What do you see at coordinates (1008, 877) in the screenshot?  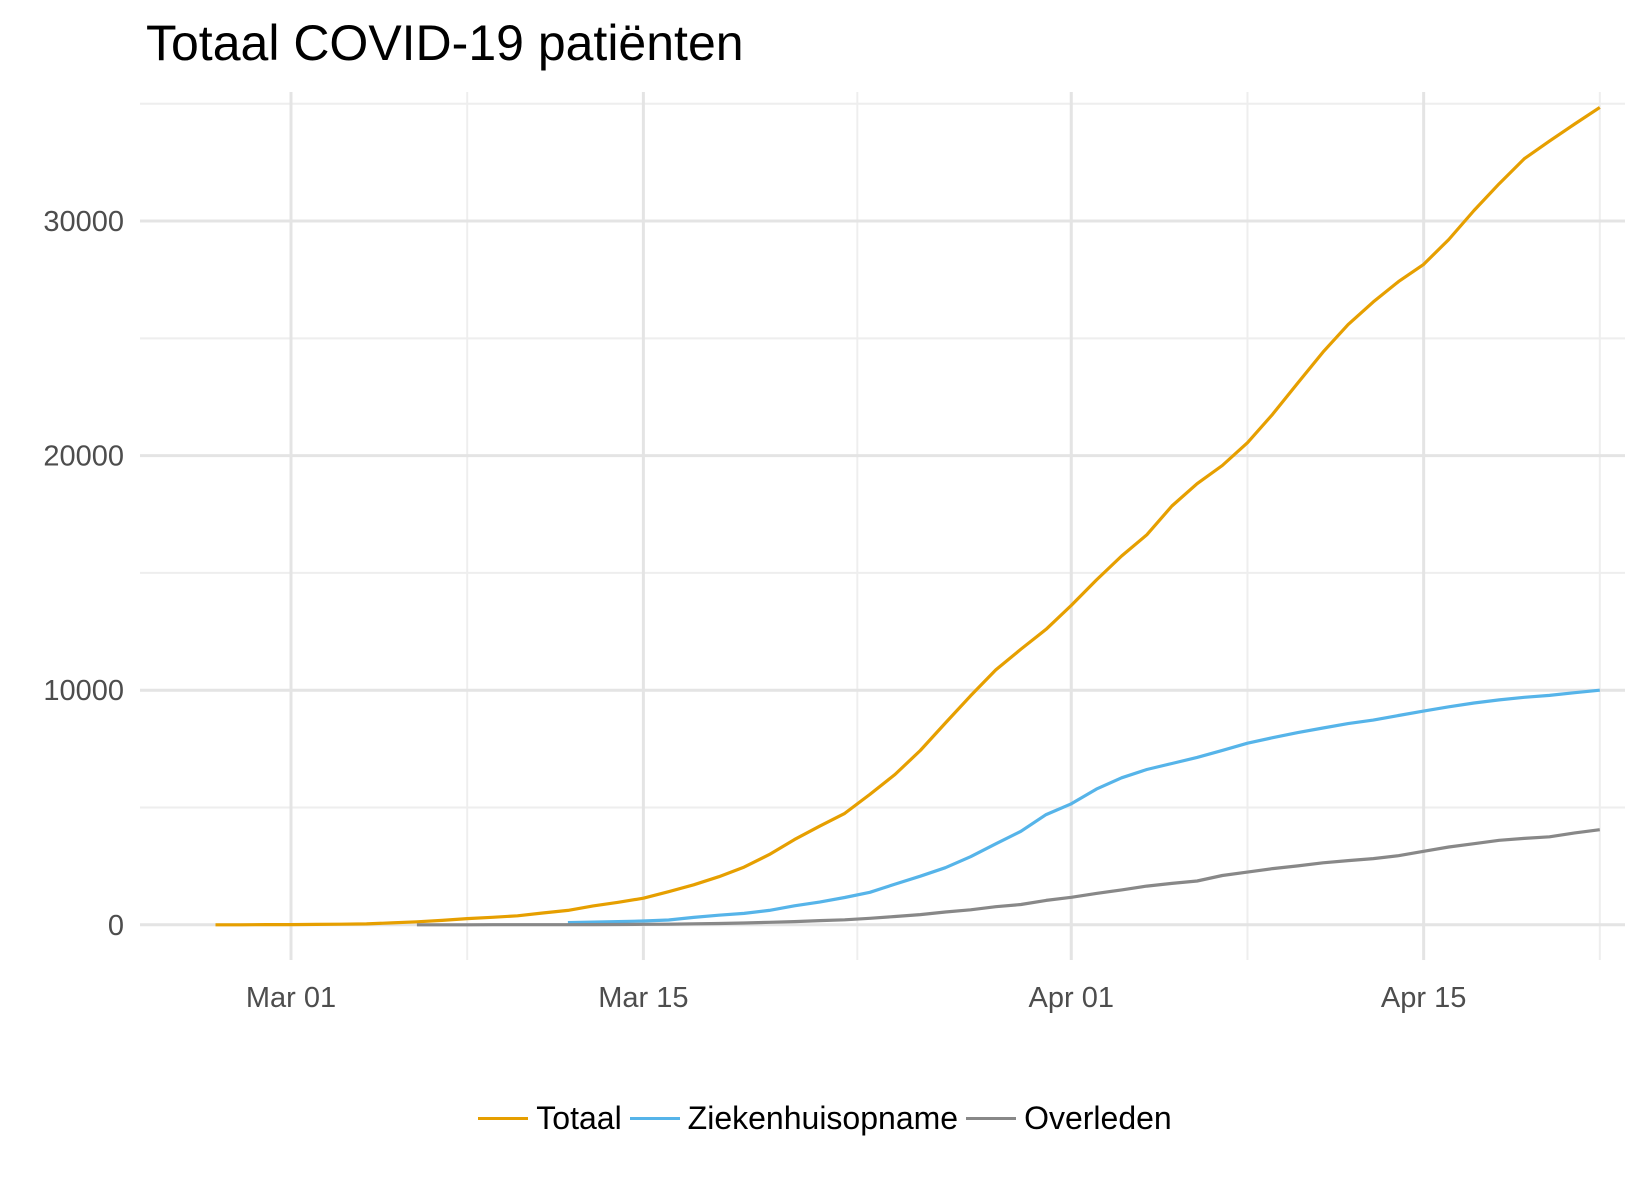 I see `series-line-overleden` at bounding box center [1008, 877].